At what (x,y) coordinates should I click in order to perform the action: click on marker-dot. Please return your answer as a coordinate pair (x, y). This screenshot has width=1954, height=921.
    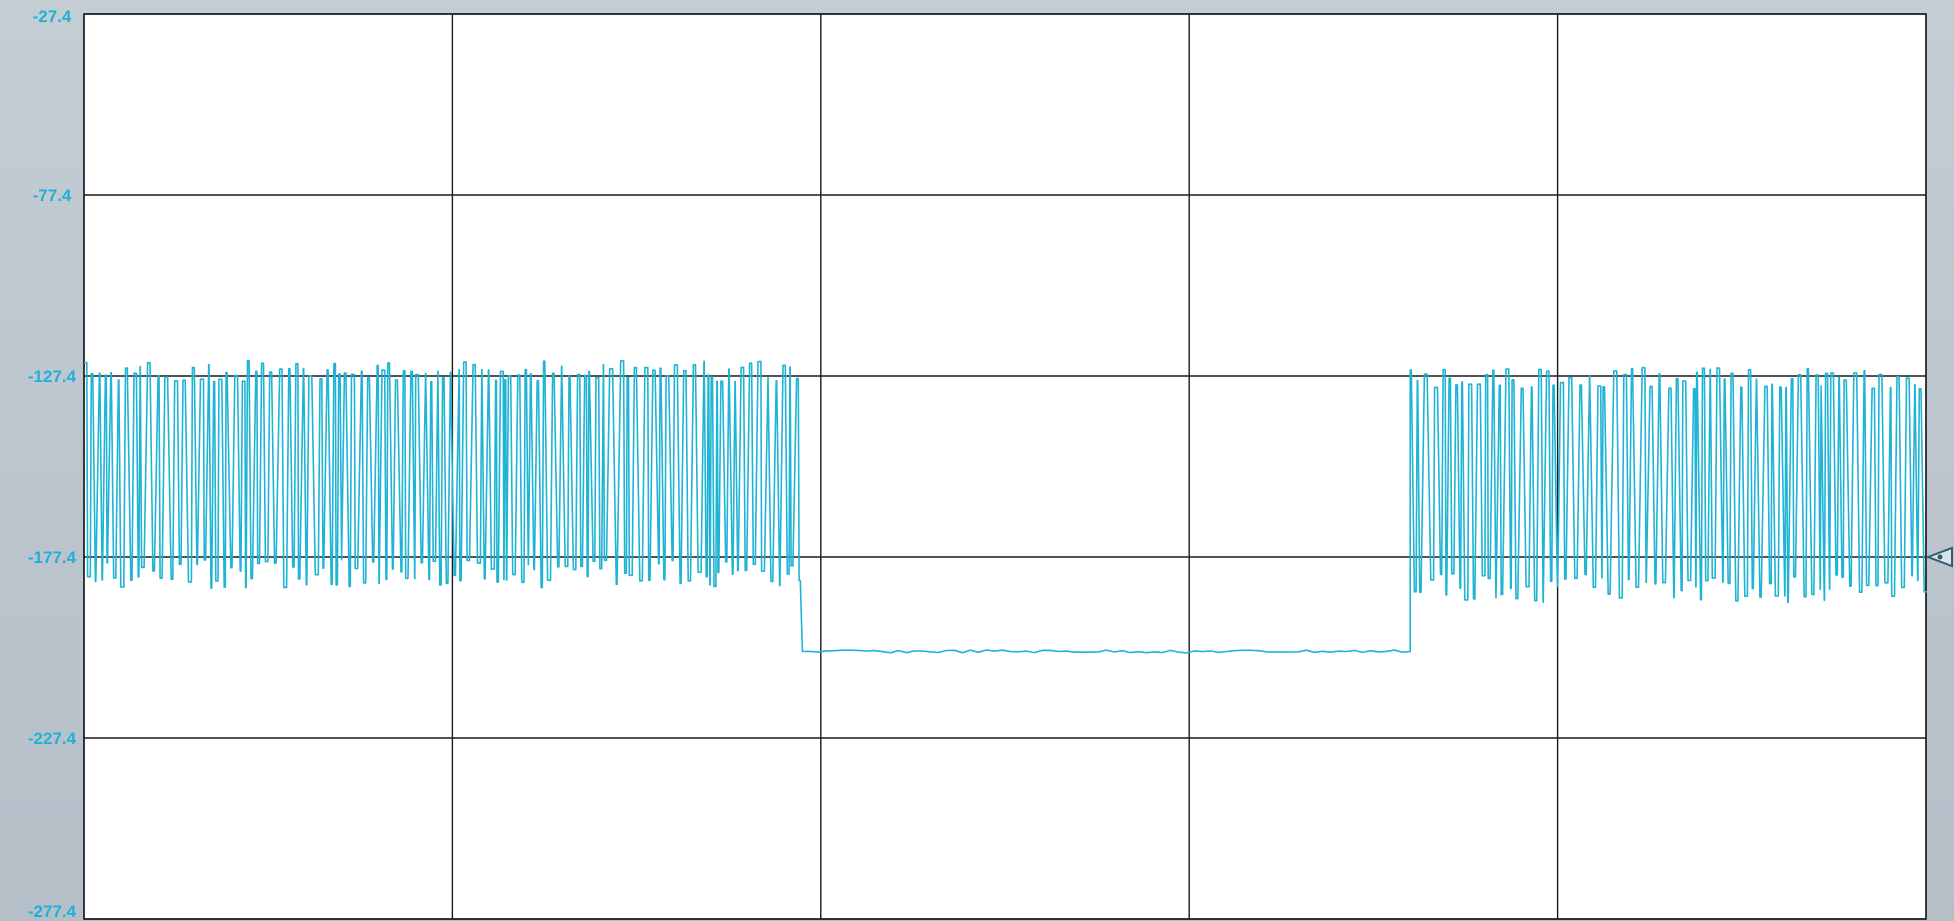
    Looking at the image, I should click on (1940, 557).